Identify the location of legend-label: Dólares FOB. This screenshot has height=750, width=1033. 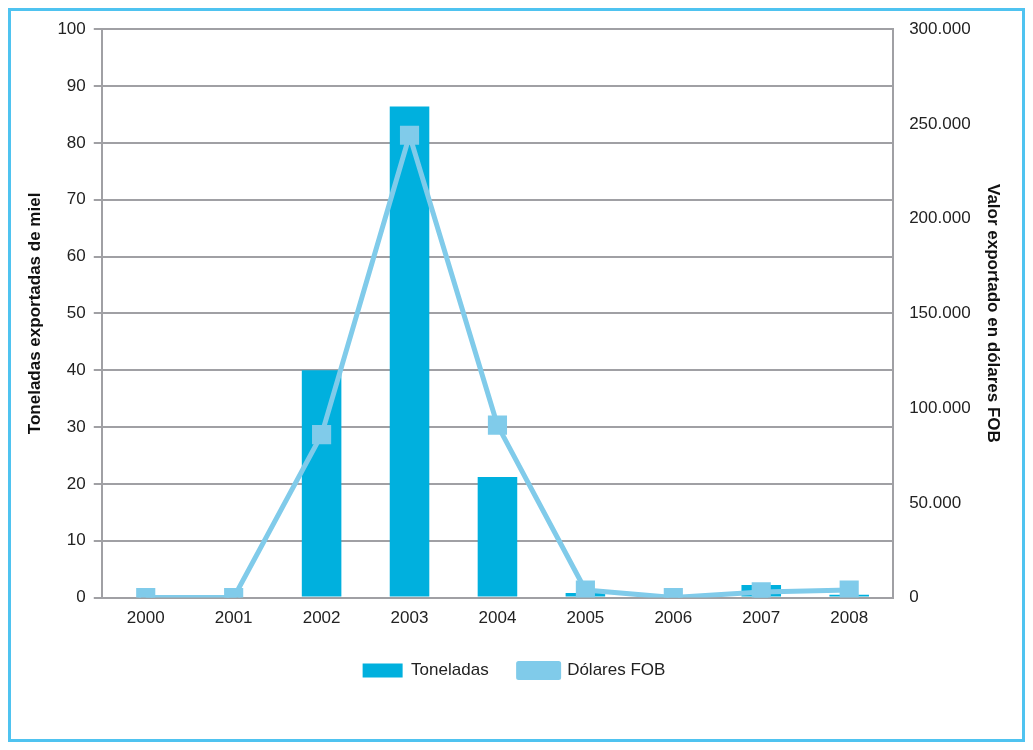
(616, 670).